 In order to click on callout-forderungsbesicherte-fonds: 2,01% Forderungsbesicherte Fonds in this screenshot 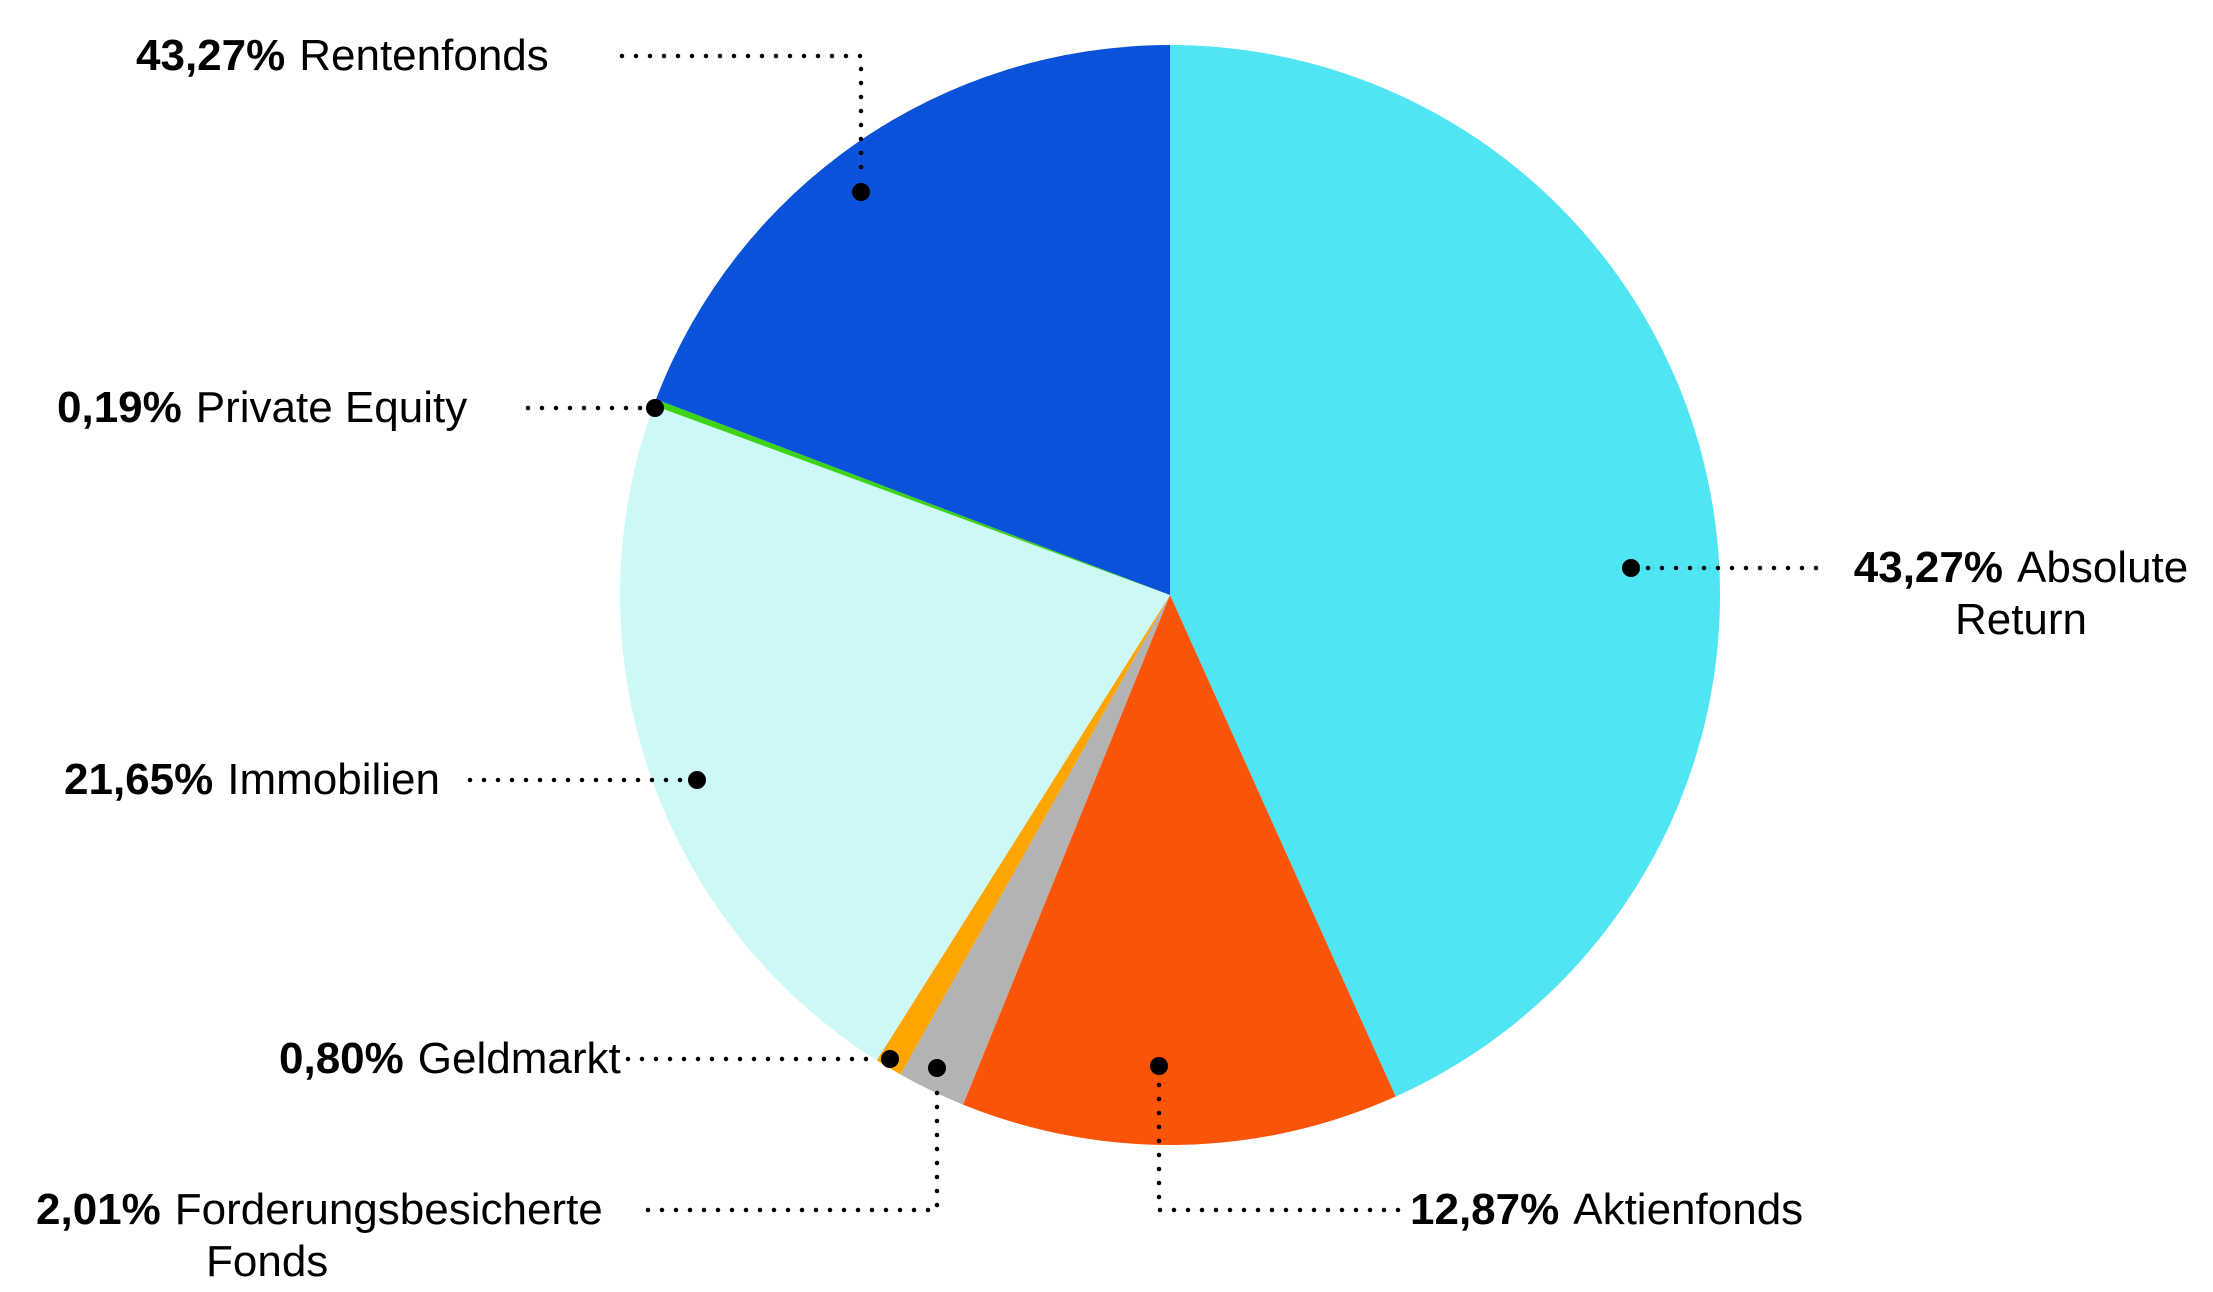, I will do `click(319, 1236)`.